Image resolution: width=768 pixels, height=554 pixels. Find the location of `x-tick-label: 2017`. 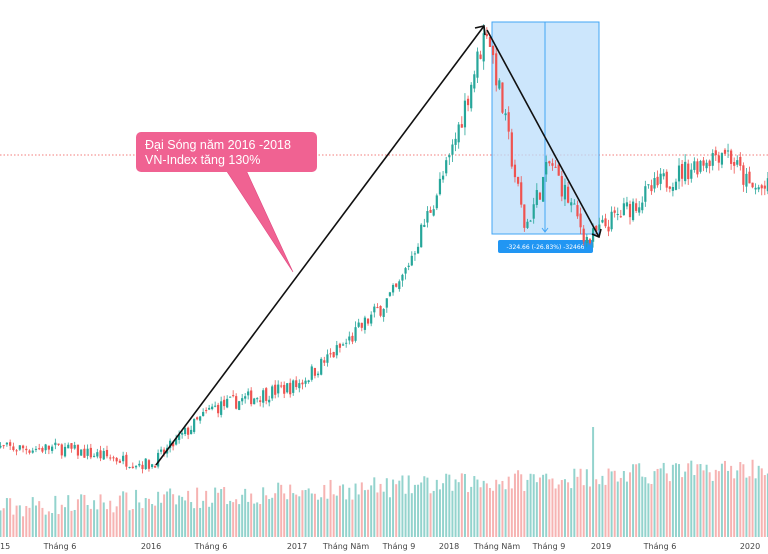

x-tick-label: 2017 is located at coordinates (297, 546).